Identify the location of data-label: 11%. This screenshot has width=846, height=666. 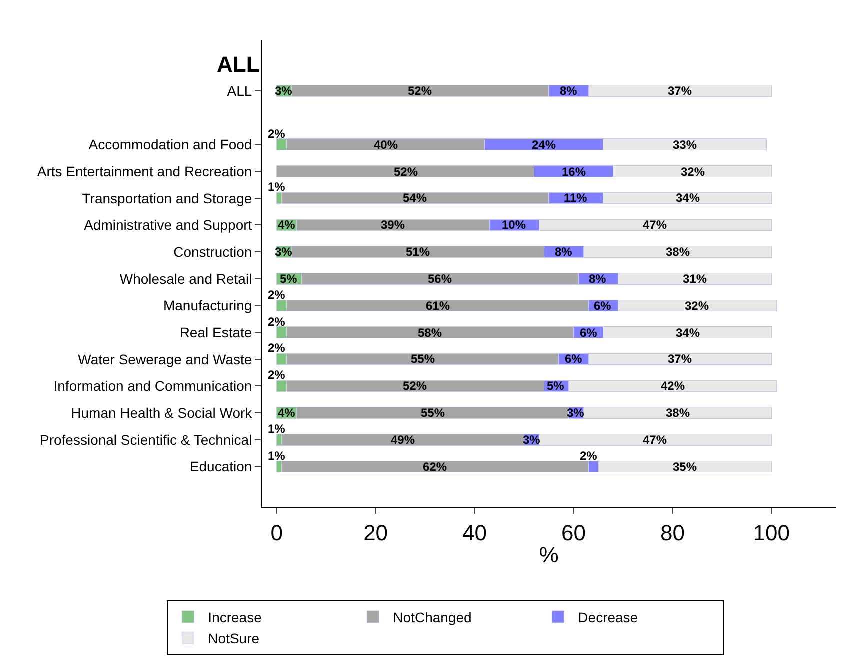
(576, 198).